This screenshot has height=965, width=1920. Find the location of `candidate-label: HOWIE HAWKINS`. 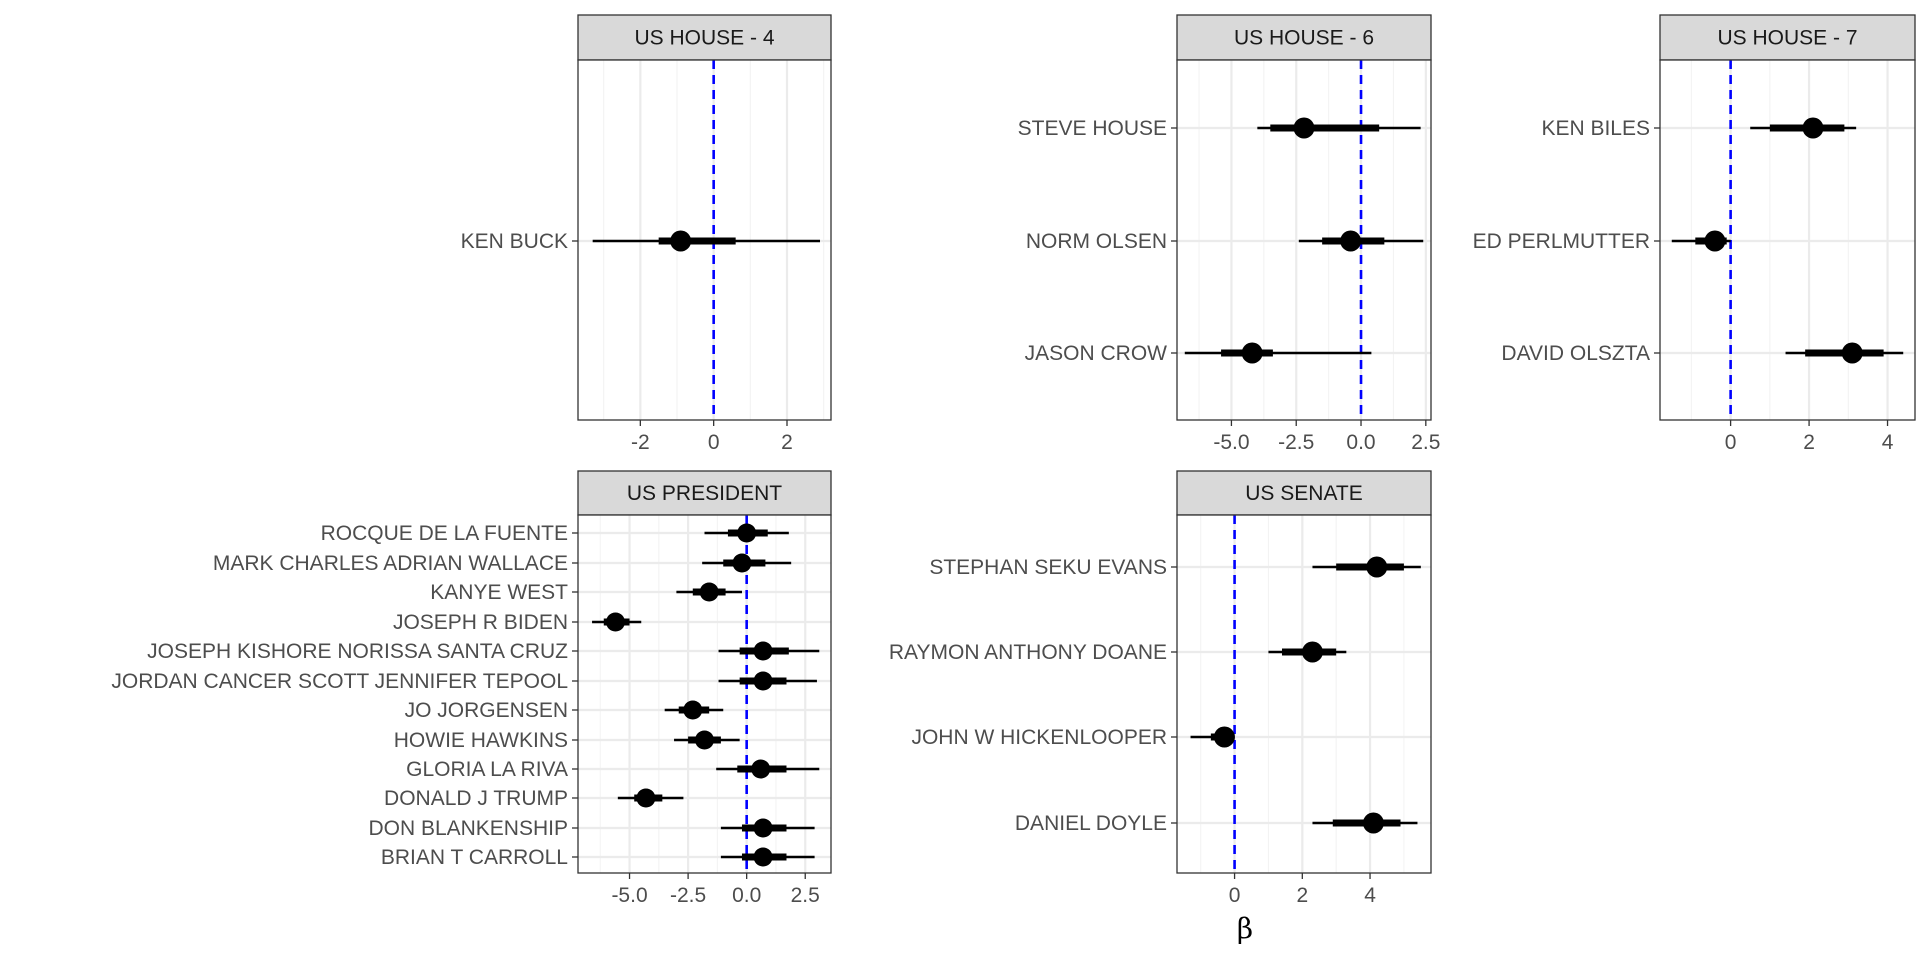

candidate-label: HOWIE HAWKINS is located at coordinates (481, 740).